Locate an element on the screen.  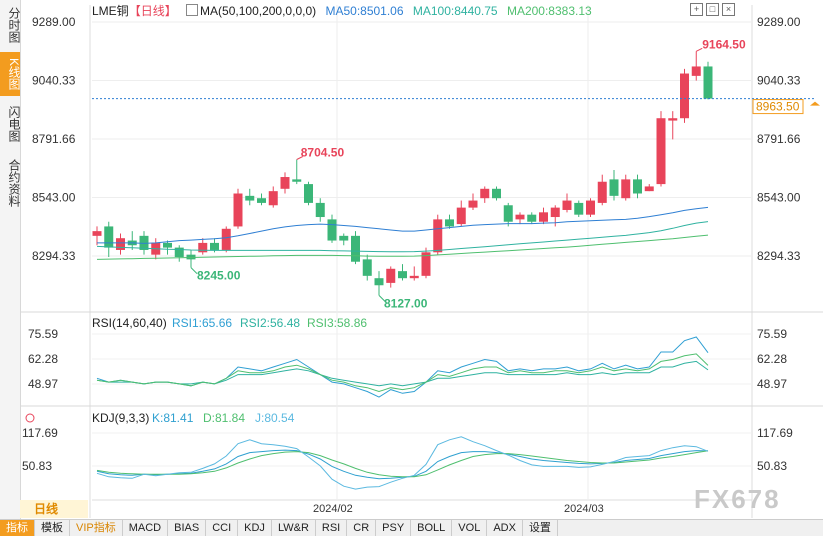
tab-kline: K线图 is located at coordinates (10, 74).